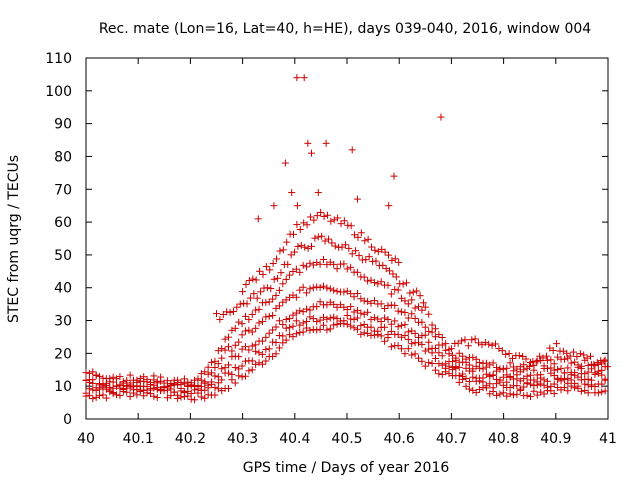 The height and width of the screenshot is (485, 640). I want to click on x-tick-label: 41, so click(608, 439).